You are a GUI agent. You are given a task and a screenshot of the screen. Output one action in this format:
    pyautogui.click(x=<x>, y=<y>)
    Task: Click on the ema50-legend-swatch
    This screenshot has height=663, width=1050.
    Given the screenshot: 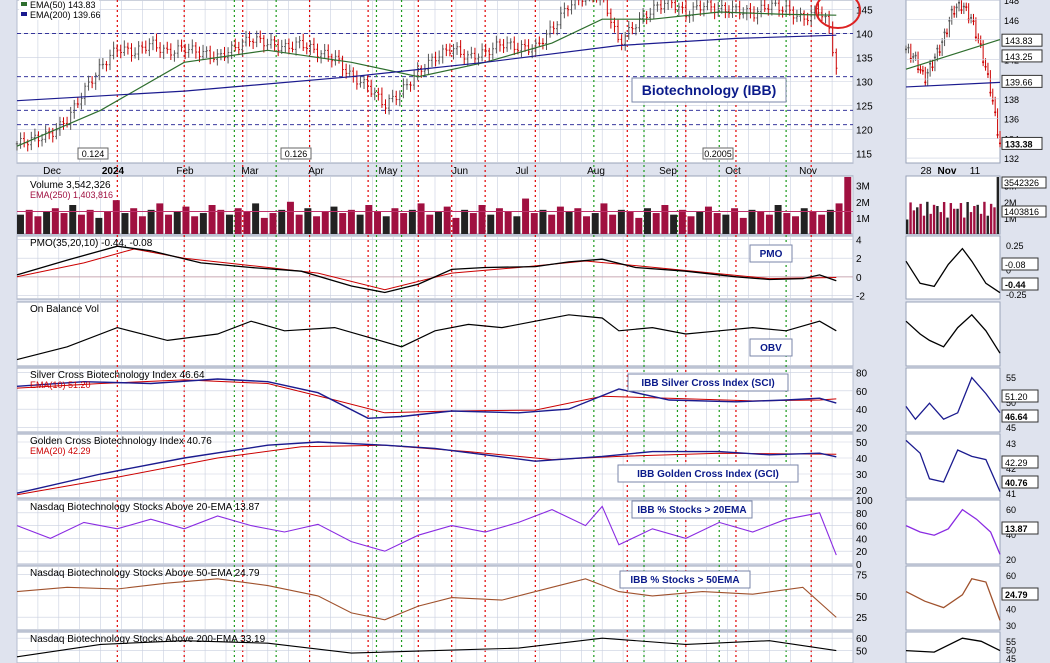 What is the action you would take?
    pyautogui.click(x=24, y=4)
    